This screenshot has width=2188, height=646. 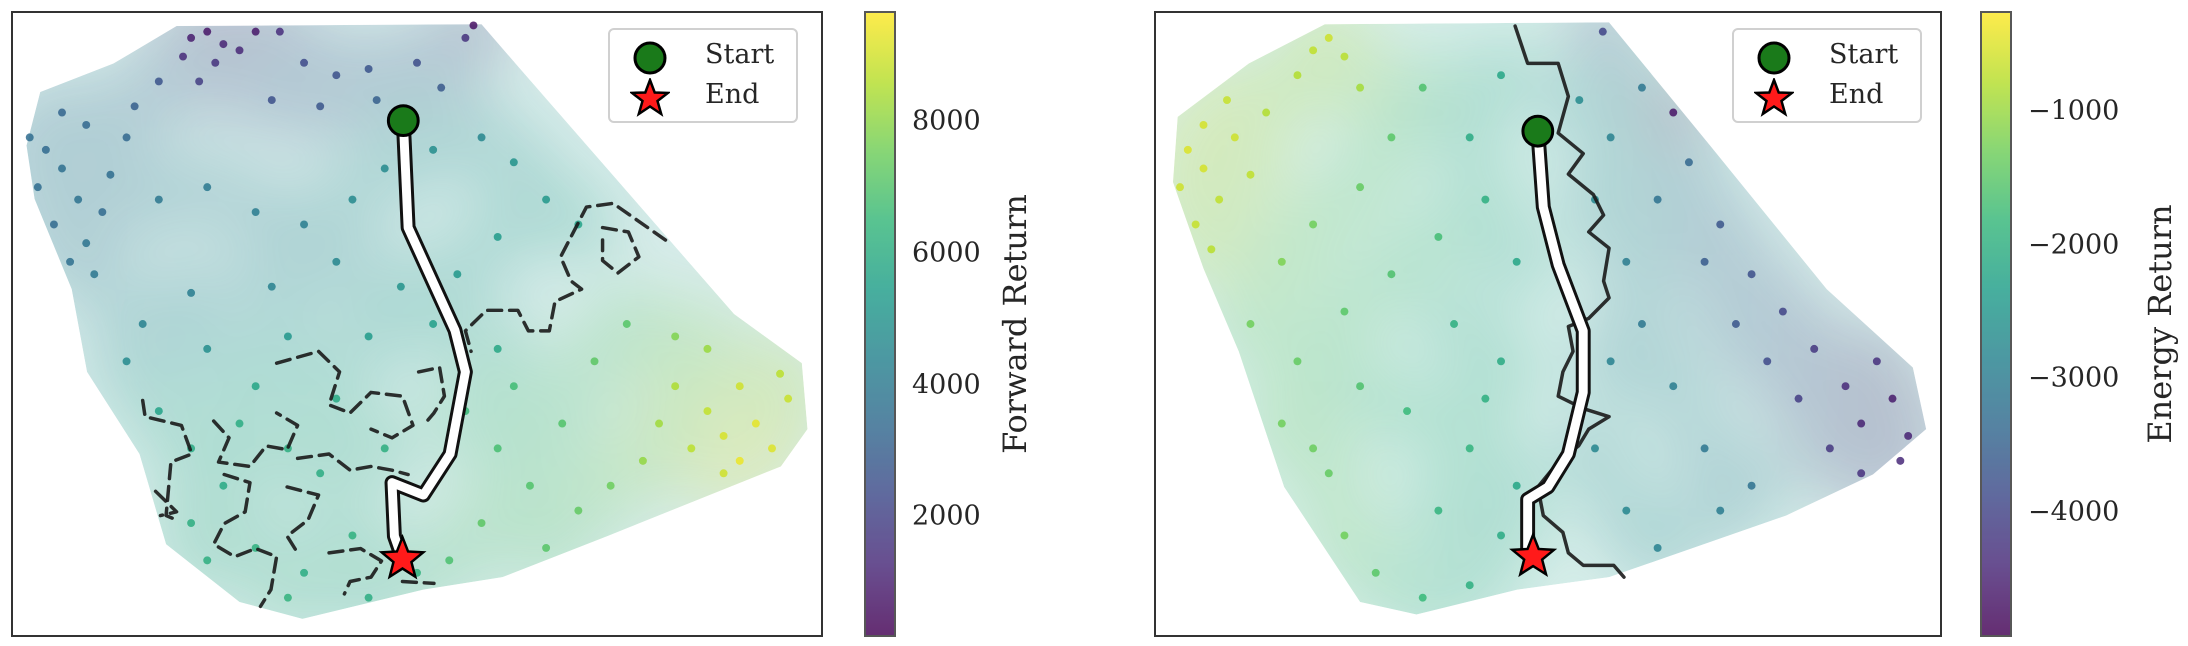 I want to click on contour-lines, so click(x=1569, y=301).